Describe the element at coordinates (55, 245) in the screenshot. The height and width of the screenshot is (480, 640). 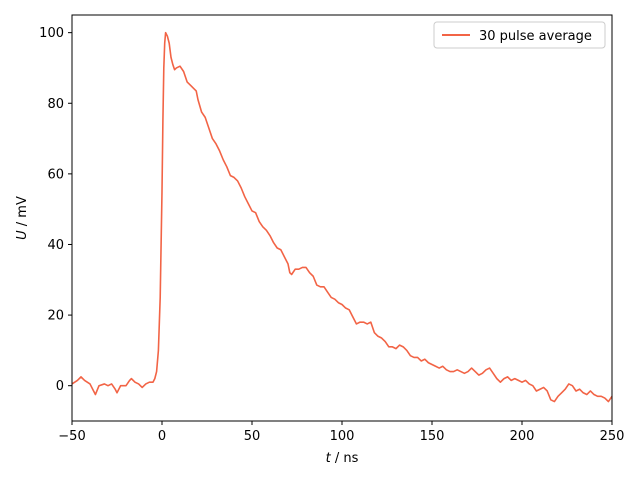
I see `y-tick-label: 40` at that location.